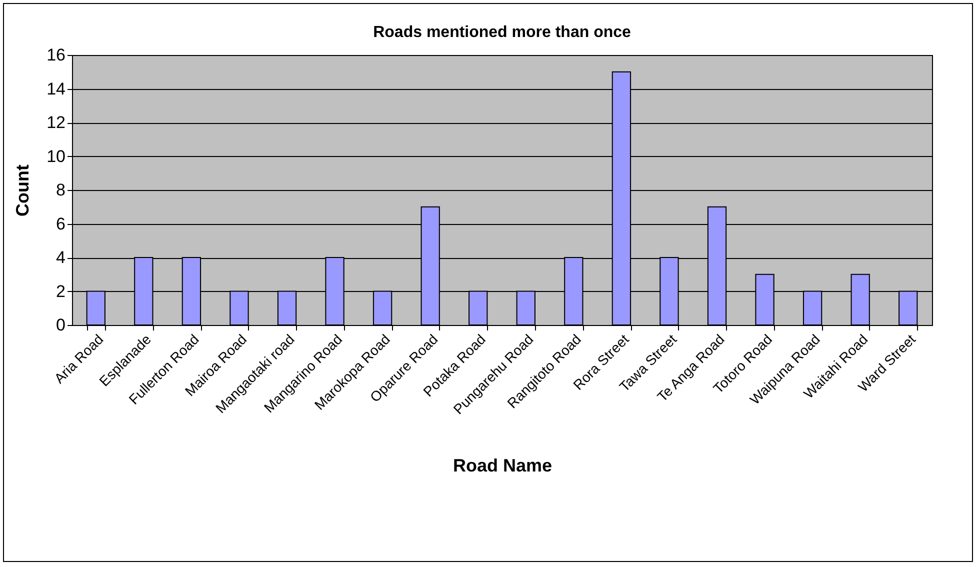 The image size is (978, 567). I want to click on y-tick-label: 4, so click(61, 257).